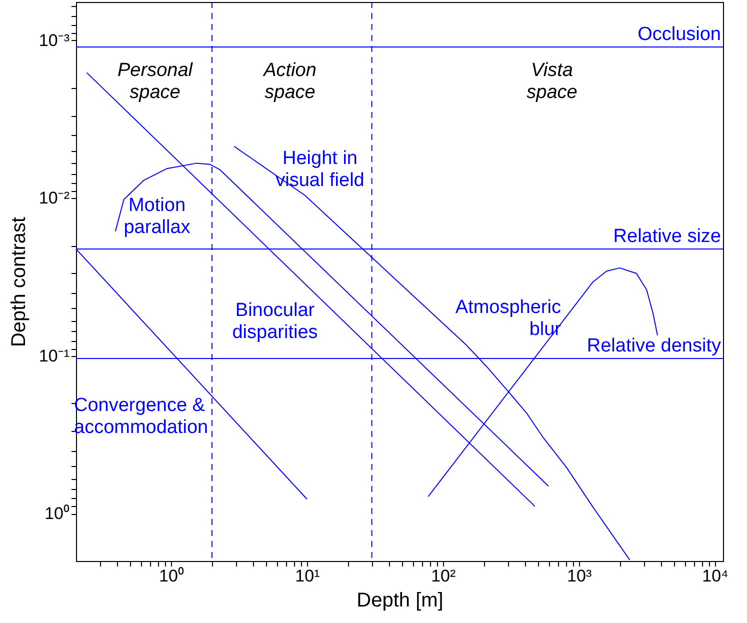 The image size is (747, 623). I want to click on x-axis-title: Depth [m], so click(400, 601).